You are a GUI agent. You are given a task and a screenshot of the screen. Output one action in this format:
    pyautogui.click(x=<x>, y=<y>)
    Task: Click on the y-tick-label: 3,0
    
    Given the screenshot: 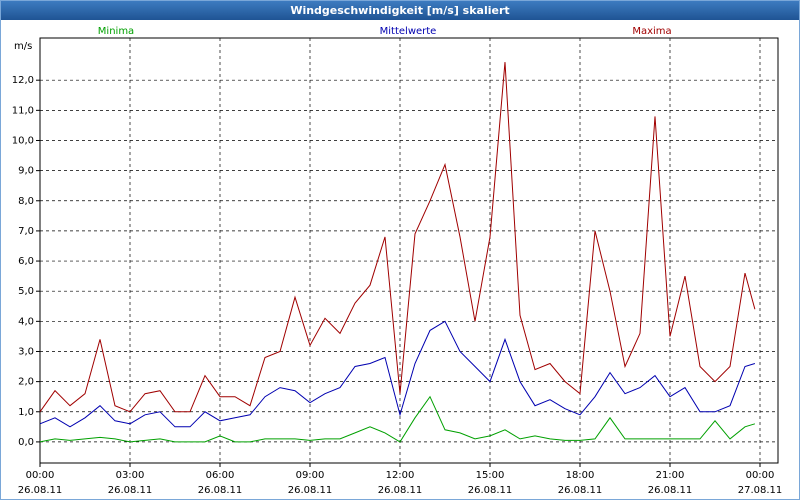 What is the action you would take?
    pyautogui.click(x=26, y=351)
    